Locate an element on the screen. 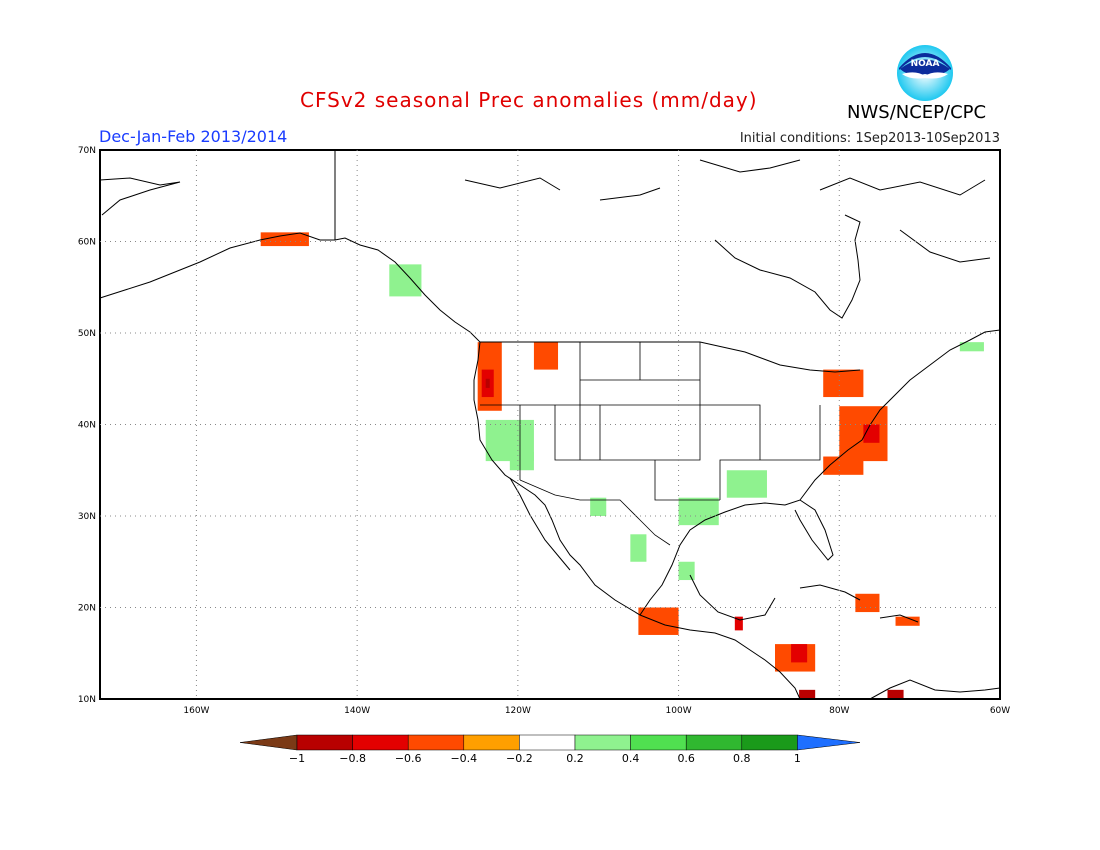 The width and height of the screenshot is (1100, 850). lat-tick-label: 50N is located at coordinates (87, 334).